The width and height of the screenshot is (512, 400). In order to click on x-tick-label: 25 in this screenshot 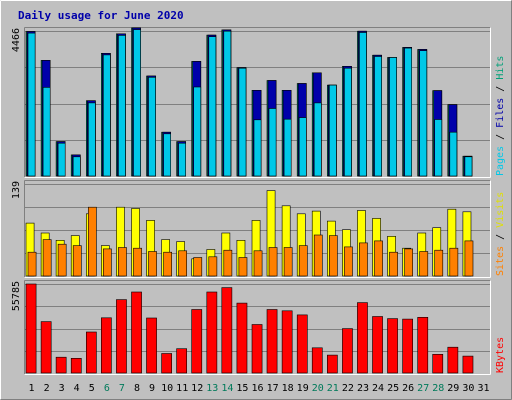, I will do `click(393, 388)`.